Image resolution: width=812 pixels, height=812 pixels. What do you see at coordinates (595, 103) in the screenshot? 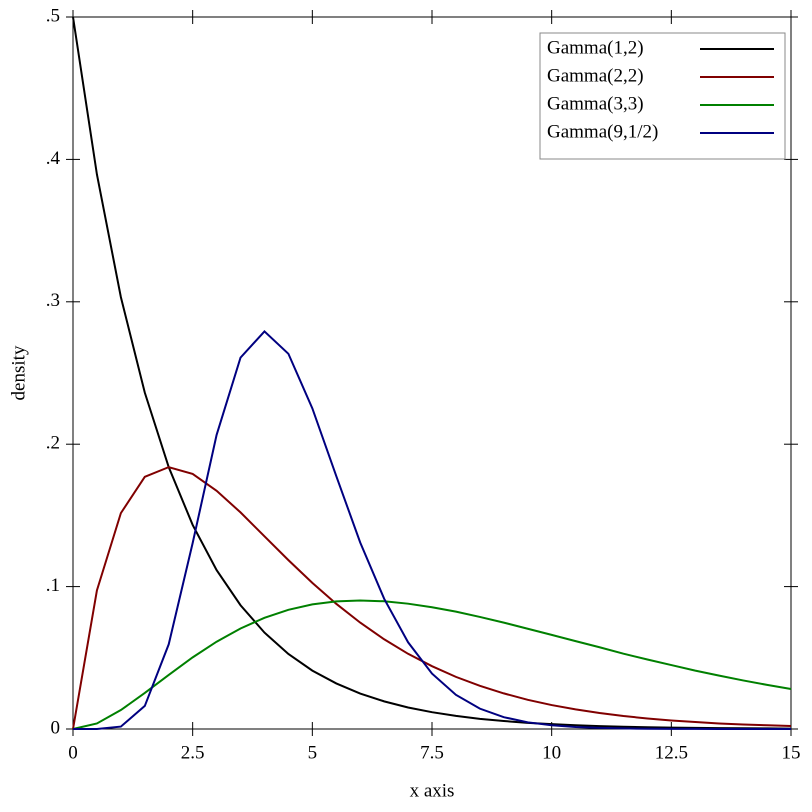
I see `legend-label: Gamma(3,3)` at bounding box center [595, 103].